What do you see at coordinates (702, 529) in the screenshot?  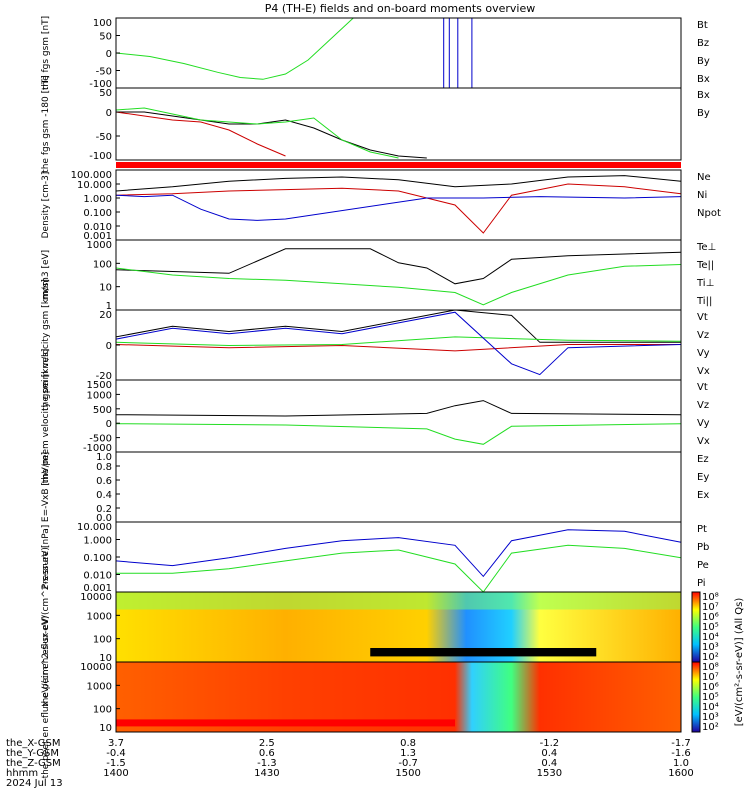 I see `legend-Pt: Pt` at bounding box center [702, 529].